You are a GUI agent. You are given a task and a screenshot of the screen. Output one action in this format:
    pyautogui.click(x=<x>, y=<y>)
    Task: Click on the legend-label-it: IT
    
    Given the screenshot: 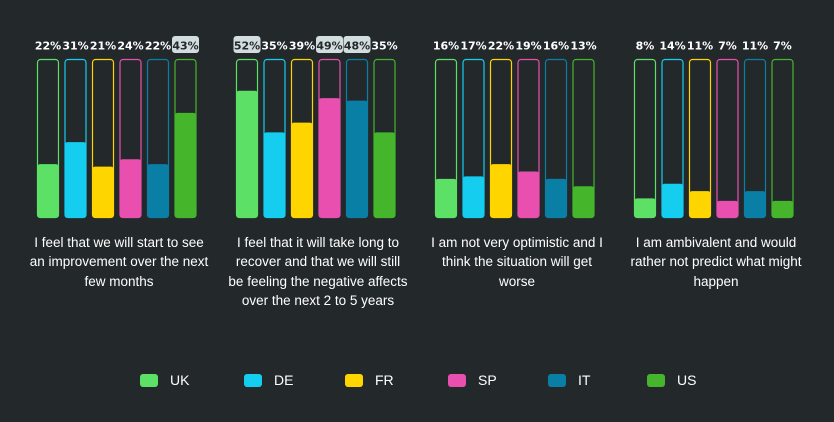 What is the action you would take?
    pyautogui.click(x=584, y=380)
    